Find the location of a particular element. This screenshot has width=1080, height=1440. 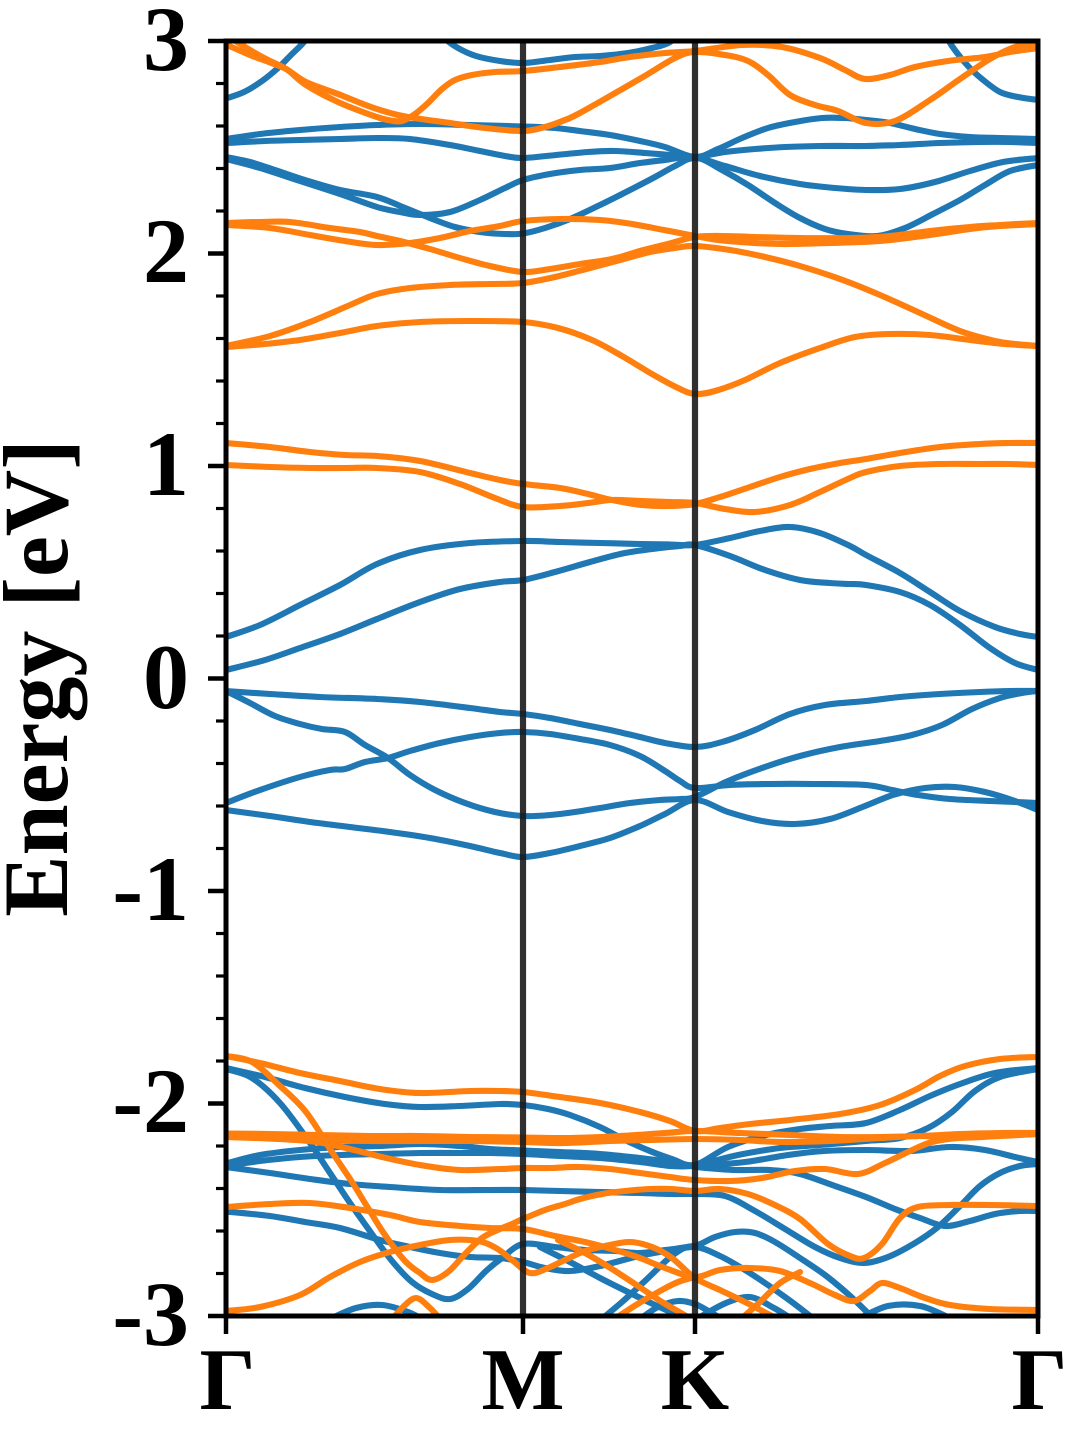

svg-text: 1 is located at coordinates (166, 464).